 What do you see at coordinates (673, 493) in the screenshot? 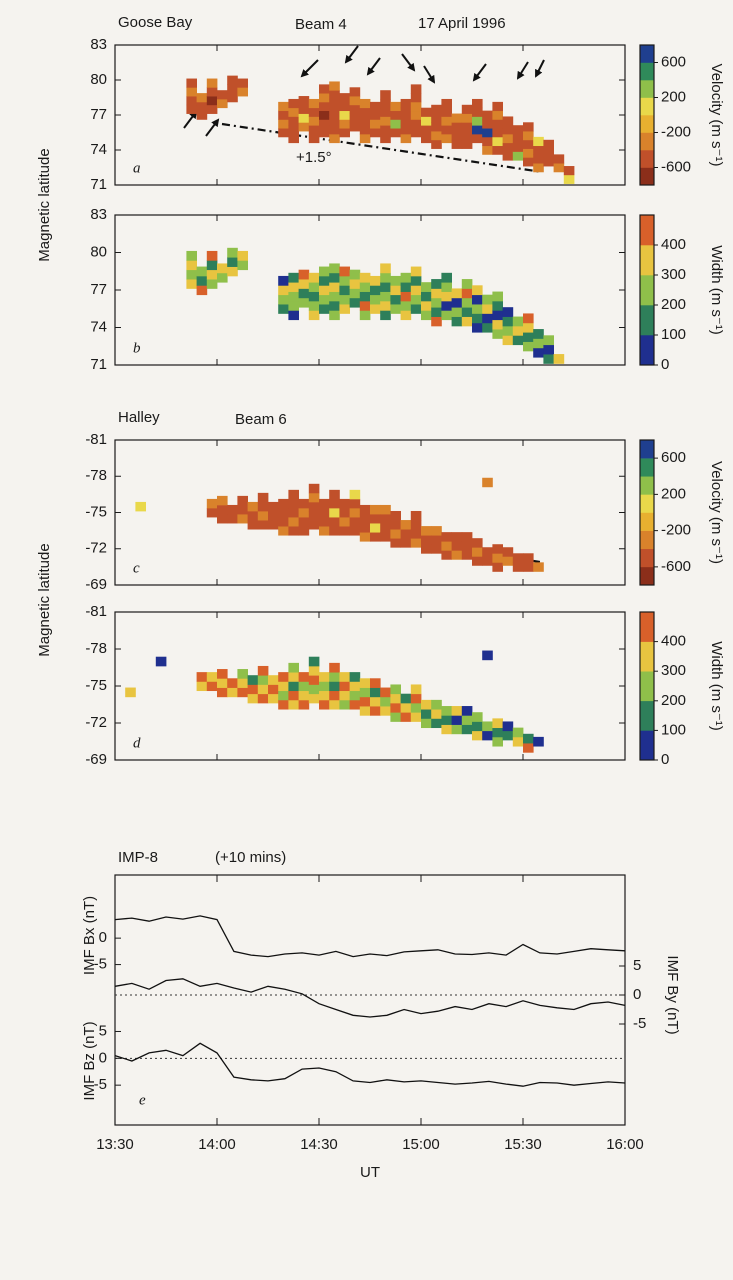
I see `colorbar-tick-label: 200` at bounding box center [673, 493].